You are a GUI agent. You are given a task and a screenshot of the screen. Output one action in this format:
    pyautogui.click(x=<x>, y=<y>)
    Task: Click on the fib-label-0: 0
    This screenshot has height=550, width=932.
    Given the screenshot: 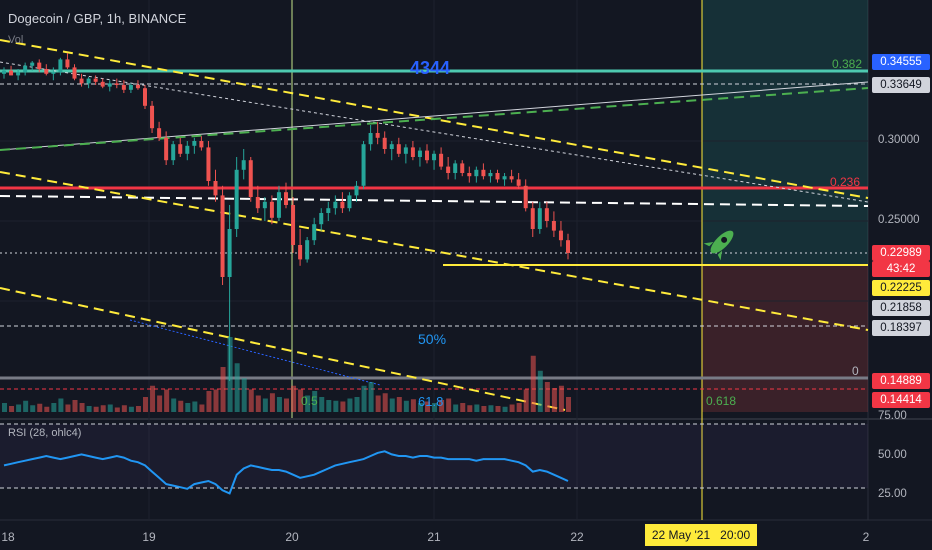 What is the action you would take?
    pyautogui.click(x=855, y=371)
    